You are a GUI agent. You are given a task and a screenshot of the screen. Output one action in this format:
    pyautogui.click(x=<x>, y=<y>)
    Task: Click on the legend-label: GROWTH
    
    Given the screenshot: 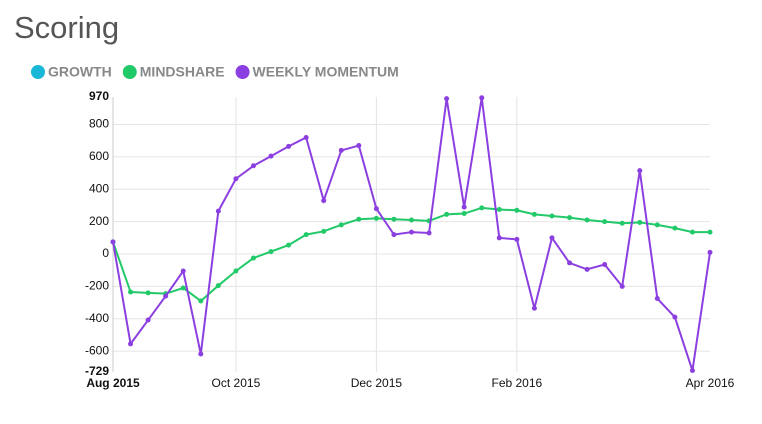 What is the action you would take?
    pyautogui.click(x=80, y=72)
    